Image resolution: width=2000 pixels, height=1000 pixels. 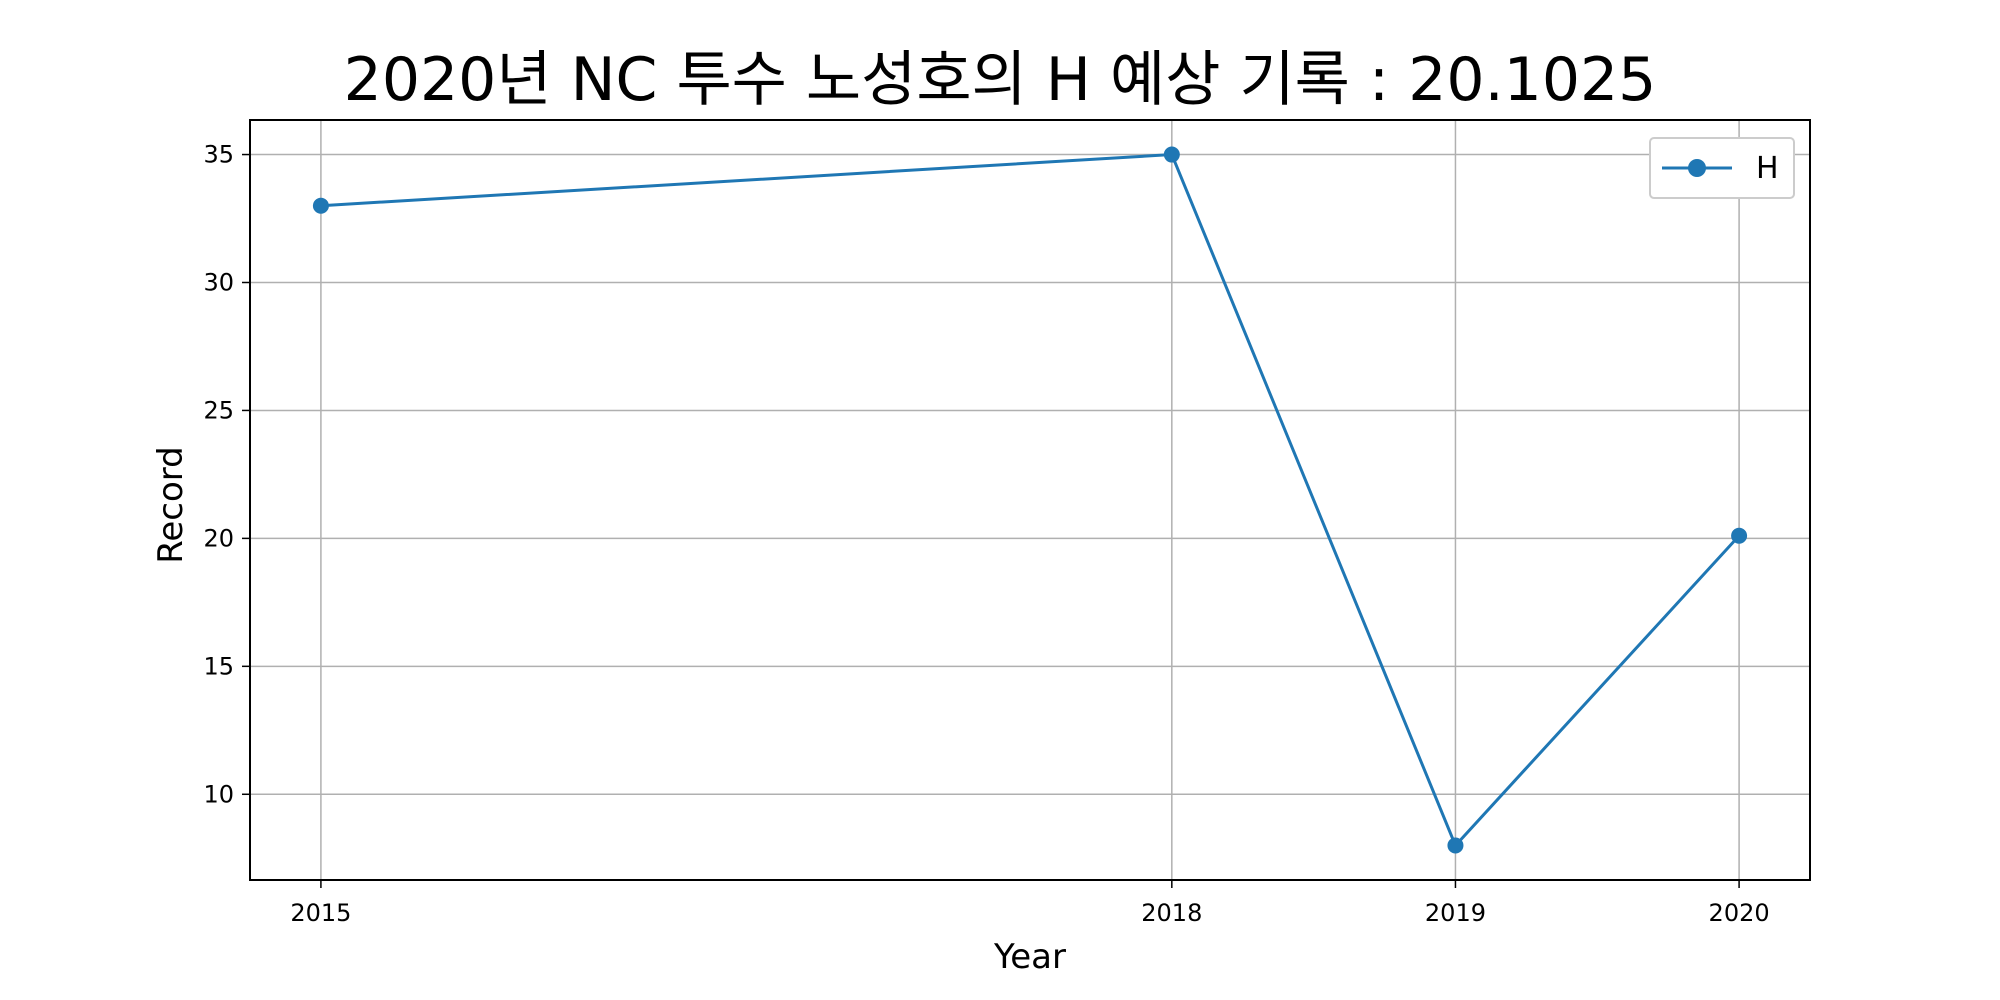 I want to click on x-axis-title: Year, so click(x=1029, y=957).